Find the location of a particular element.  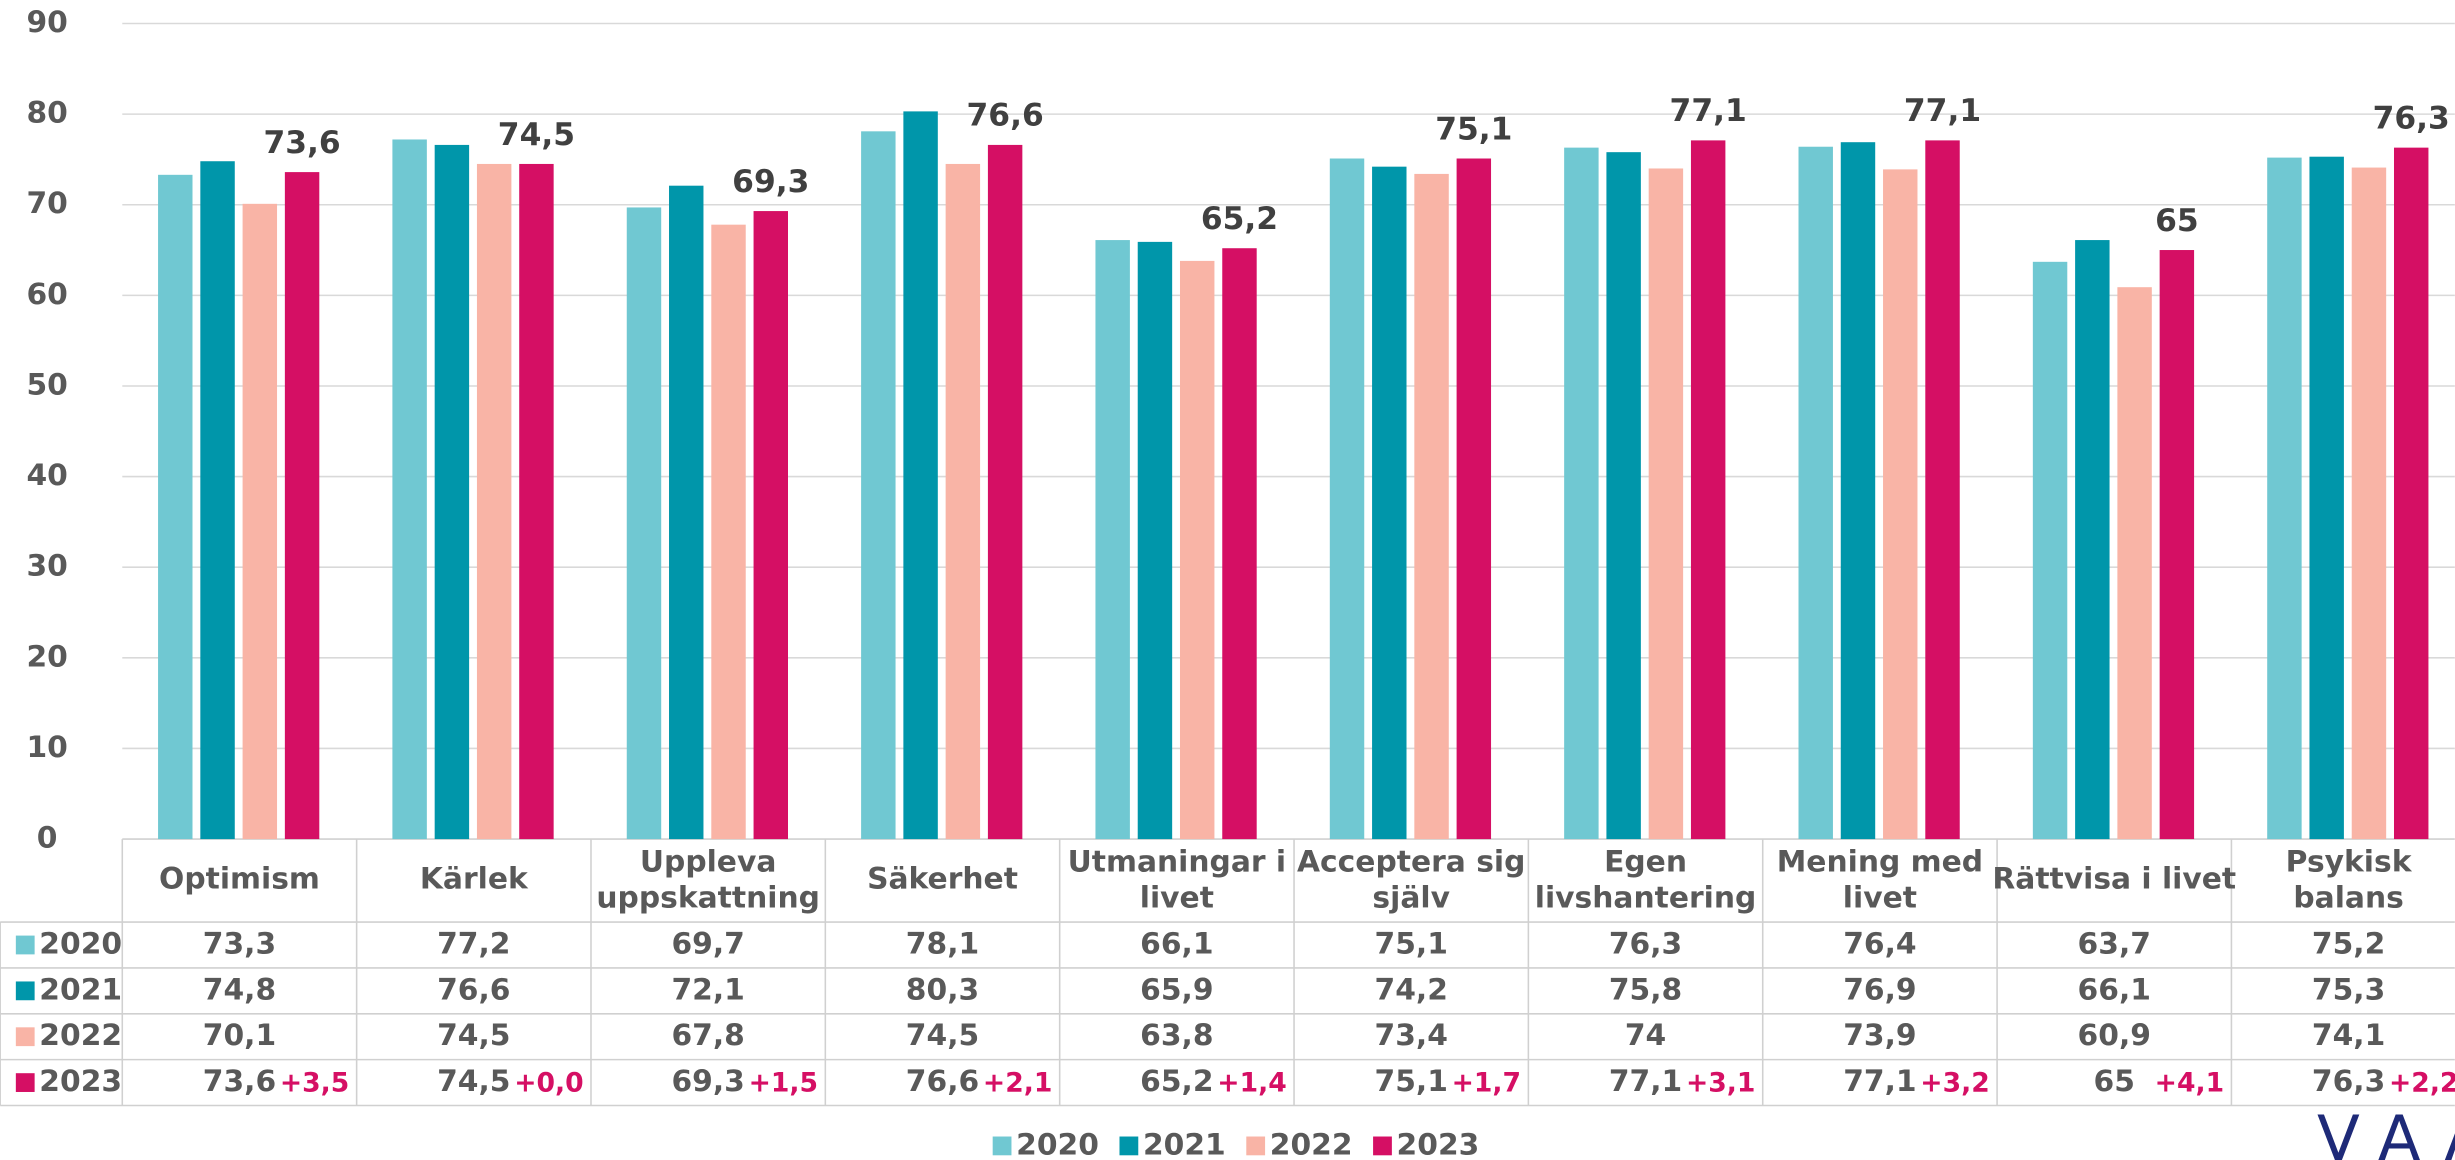

category-label: Säkerhet is located at coordinates (942, 878).